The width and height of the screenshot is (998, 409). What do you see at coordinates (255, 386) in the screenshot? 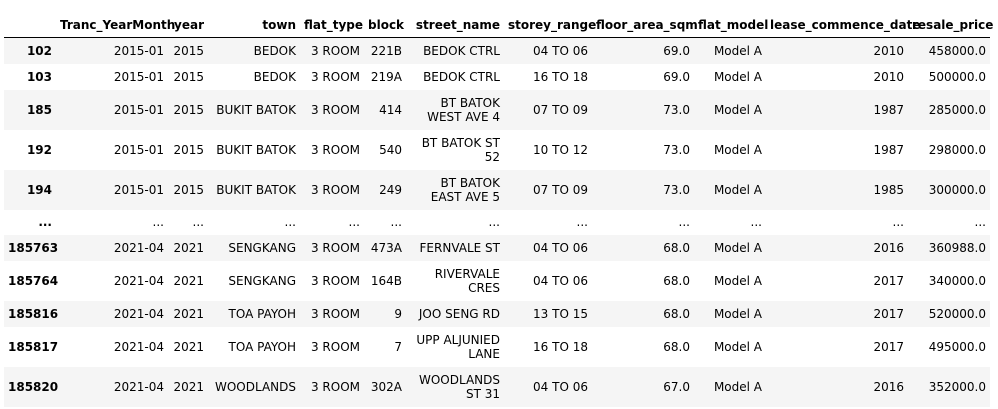
I see `cell-town: WOODLANDS` at bounding box center [255, 386].